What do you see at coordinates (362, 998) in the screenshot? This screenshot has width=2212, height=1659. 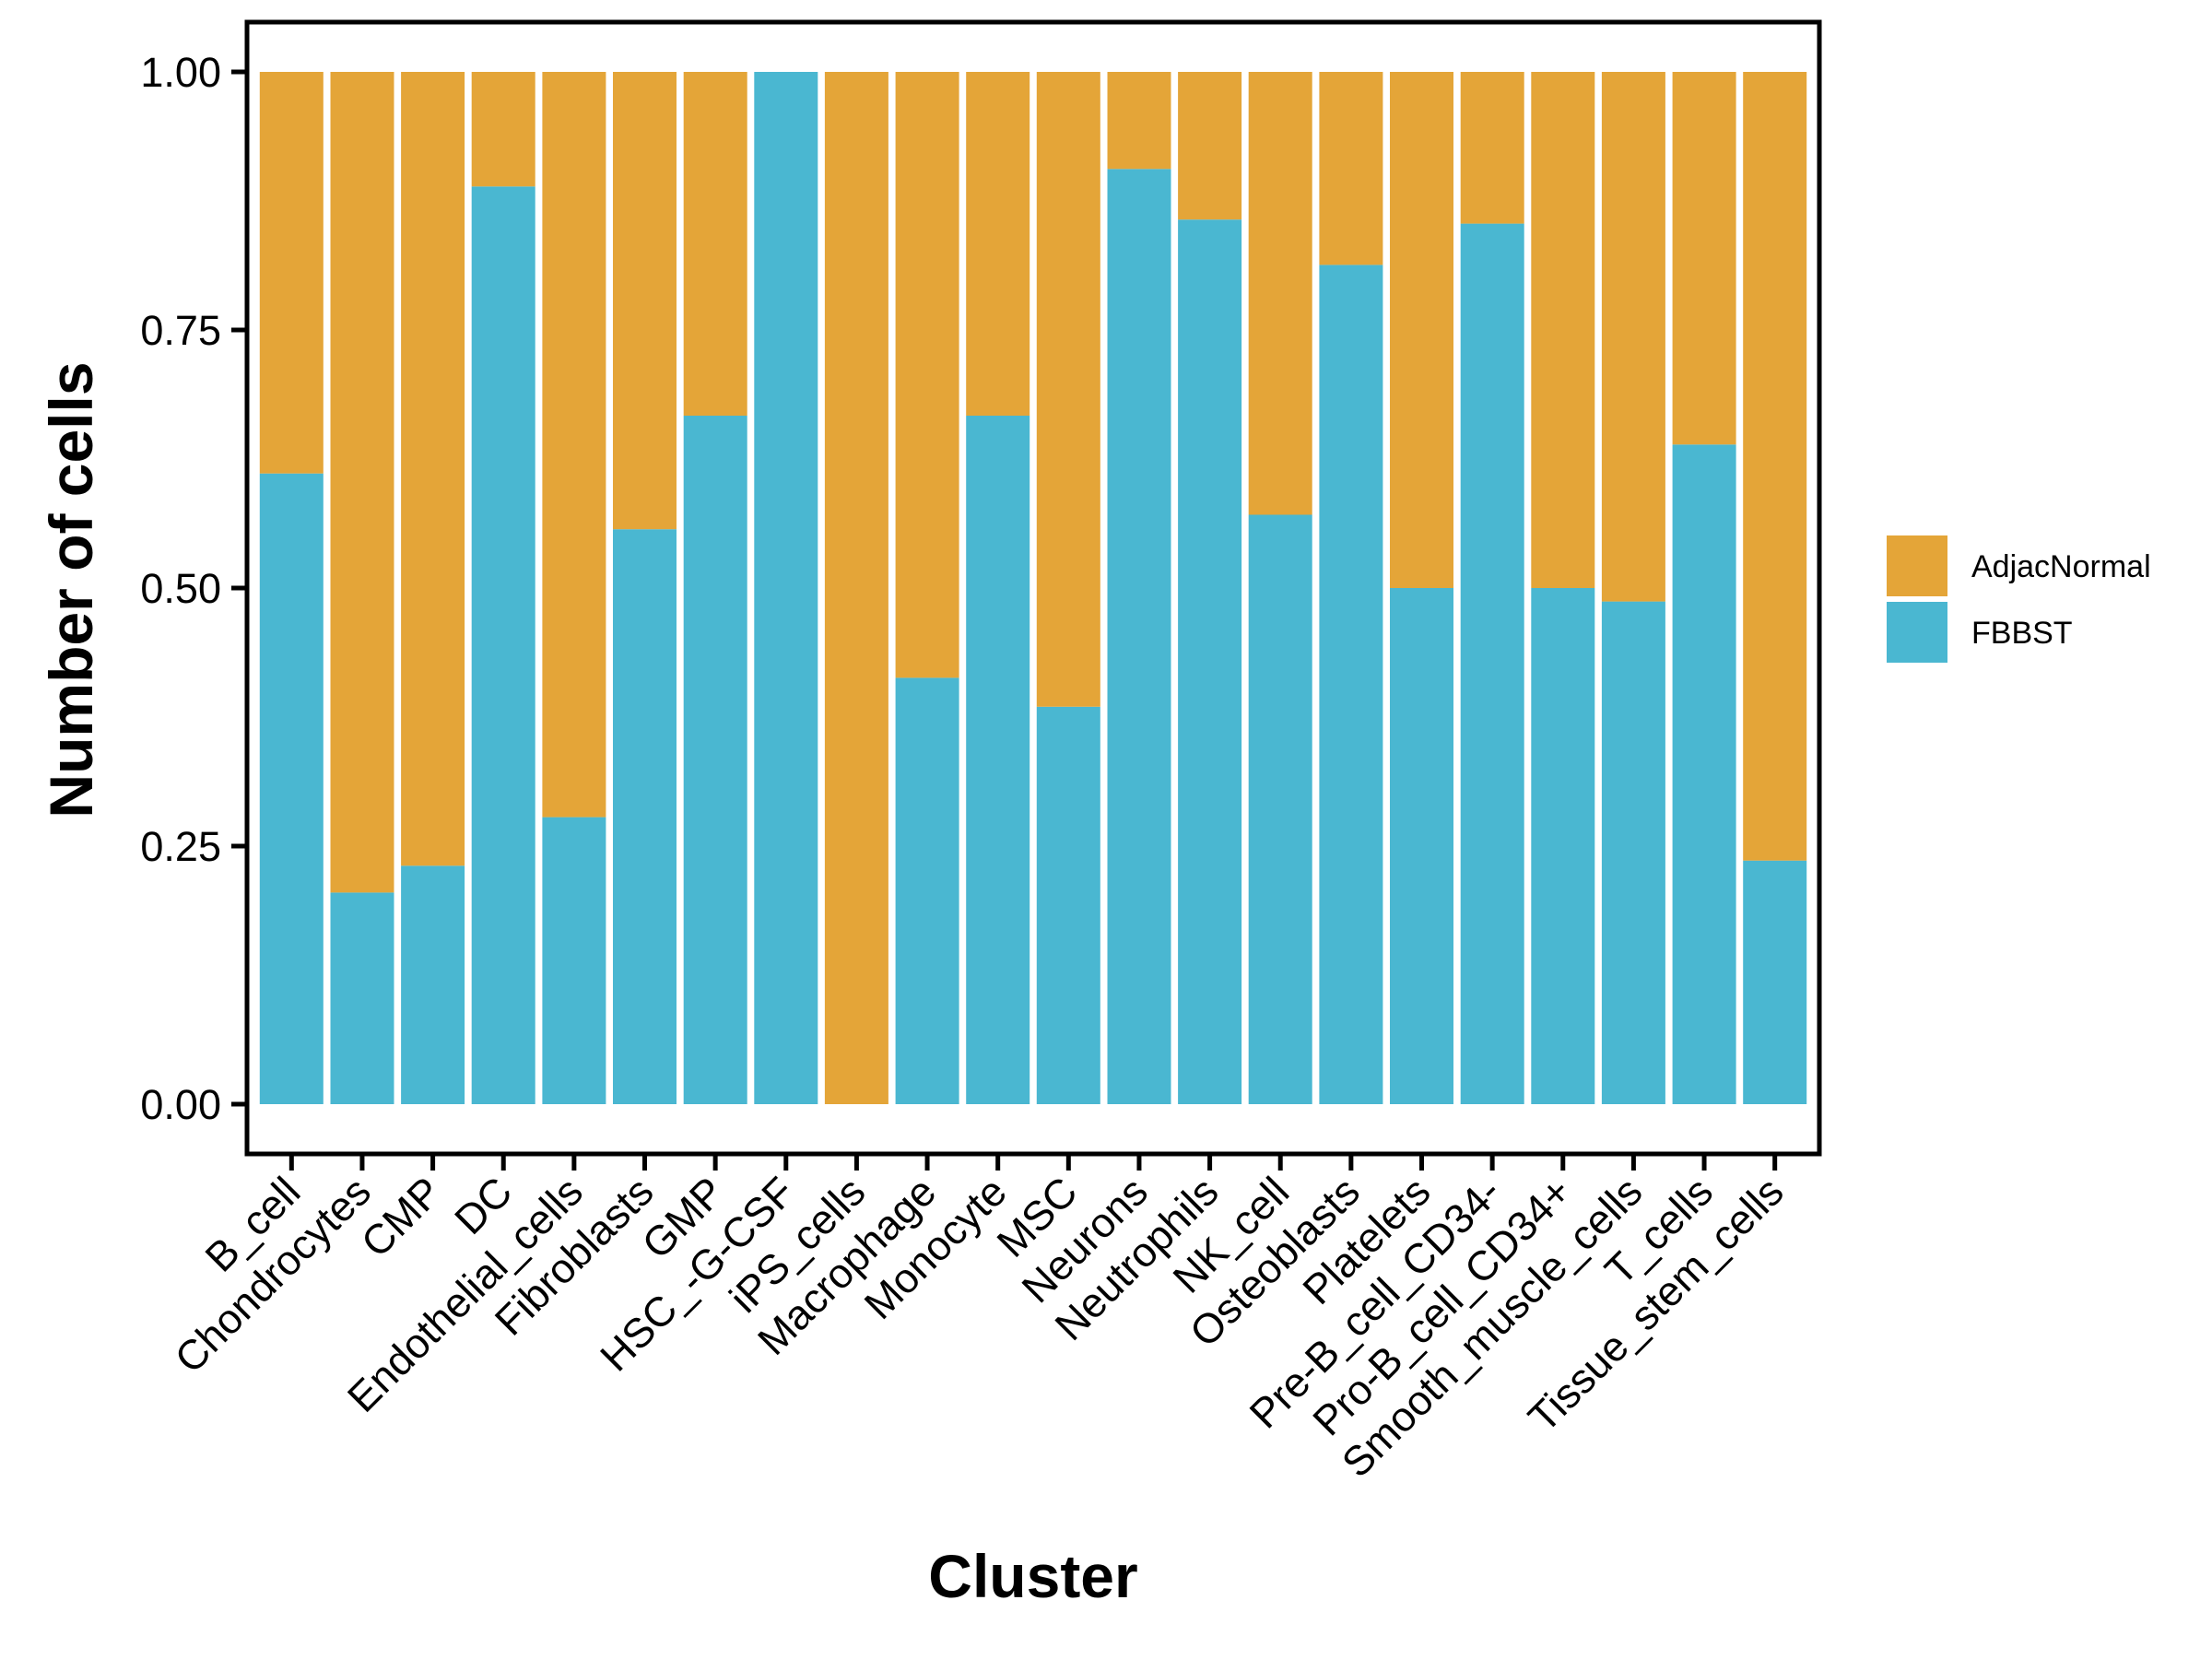 I see `bar-segment-fbbst-chondrocytes` at bounding box center [362, 998].